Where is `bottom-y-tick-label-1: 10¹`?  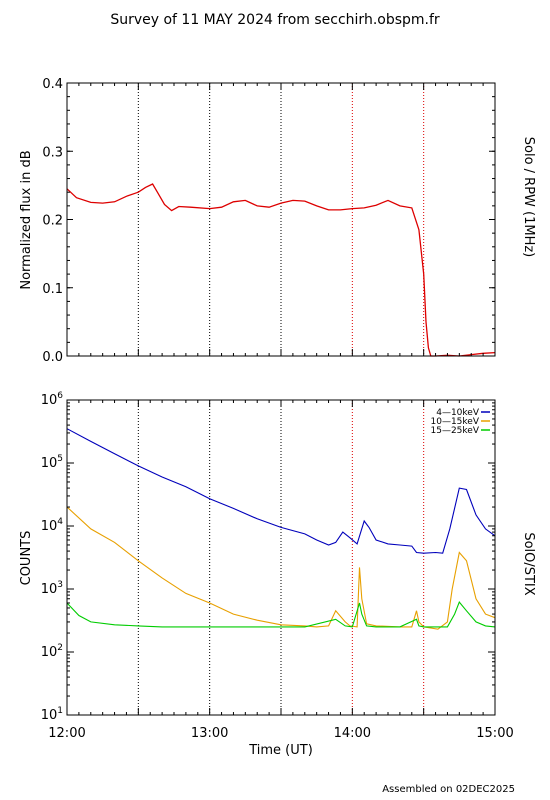
bottom-y-tick-label-1: 10¹ is located at coordinates (52, 714).